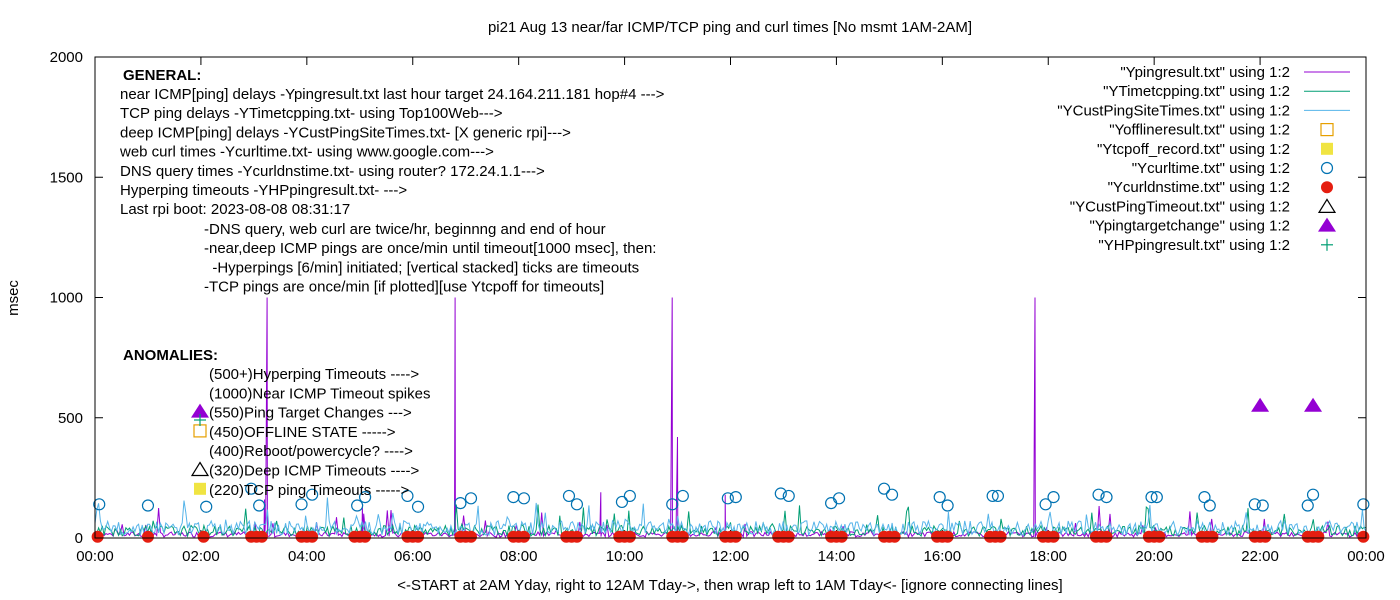 Image resolution: width=1400 pixels, height=600 pixels. What do you see at coordinates (625, 556) in the screenshot?
I see `x-tick-label: 10:00` at bounding box center [625, 556].